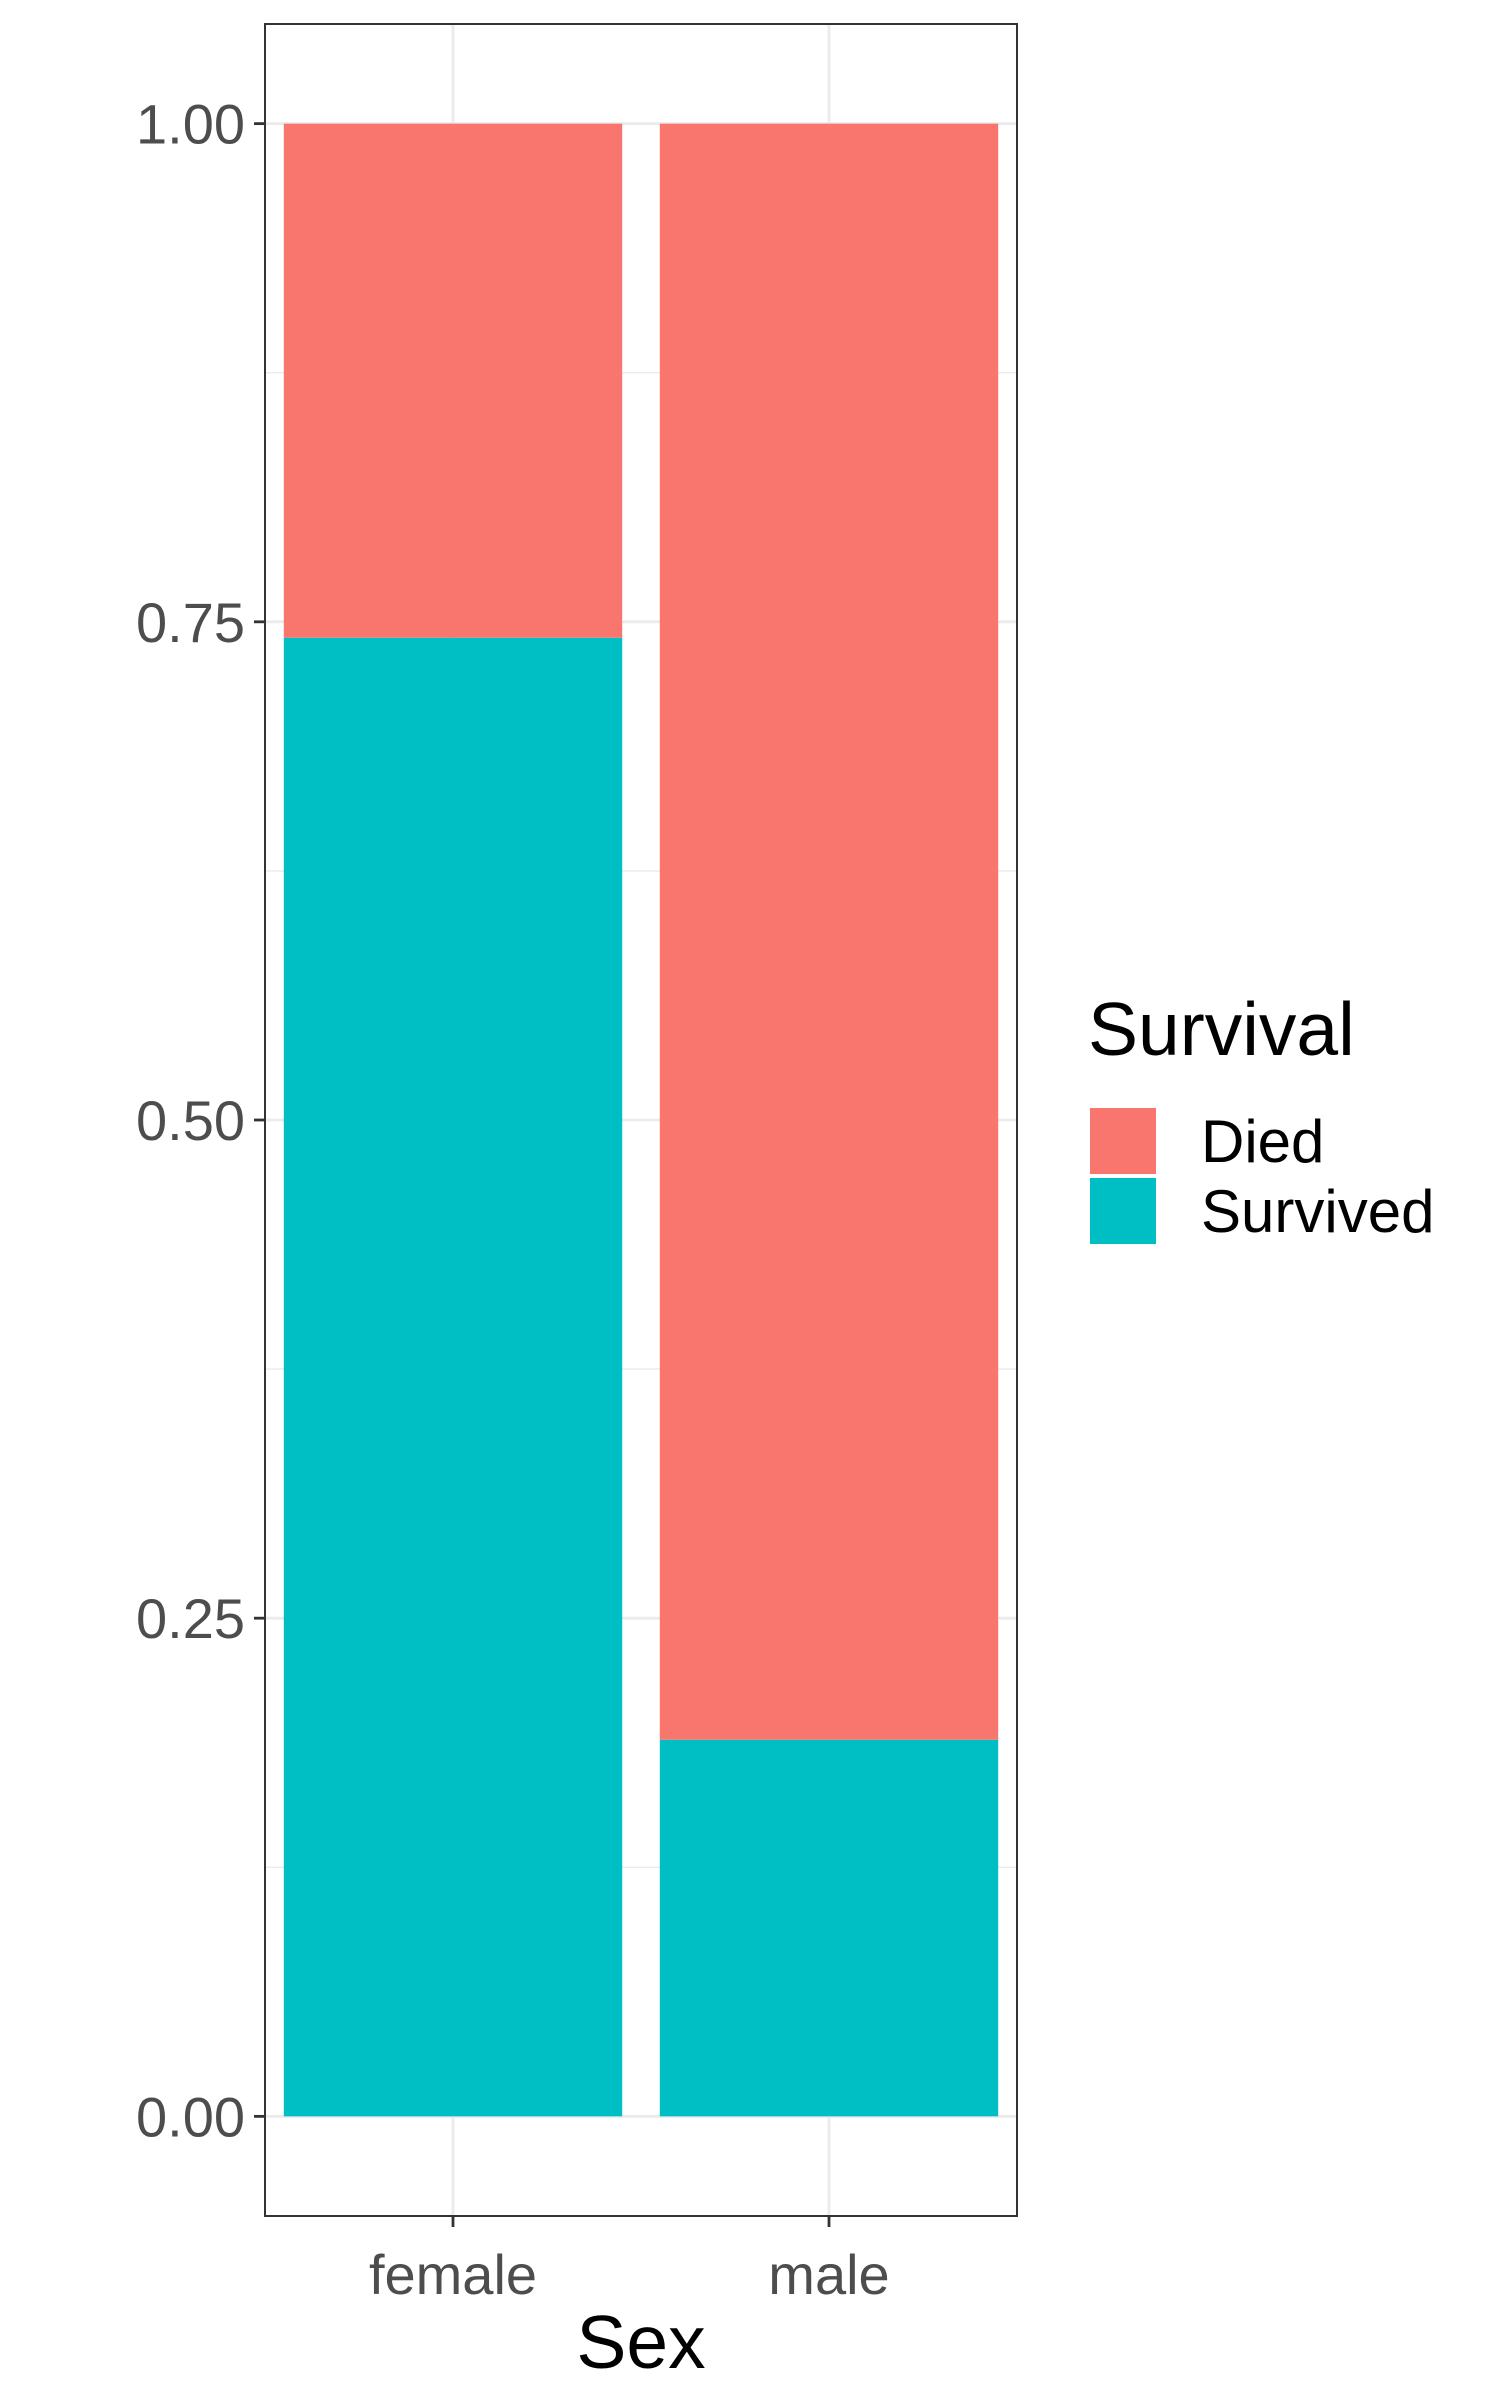 Image resolution: width=1500 pixels, height=2400 pixels. Describe the element at coordinates (828, 2274) in the screenshot. I see `x-tick-label: male` at that location.